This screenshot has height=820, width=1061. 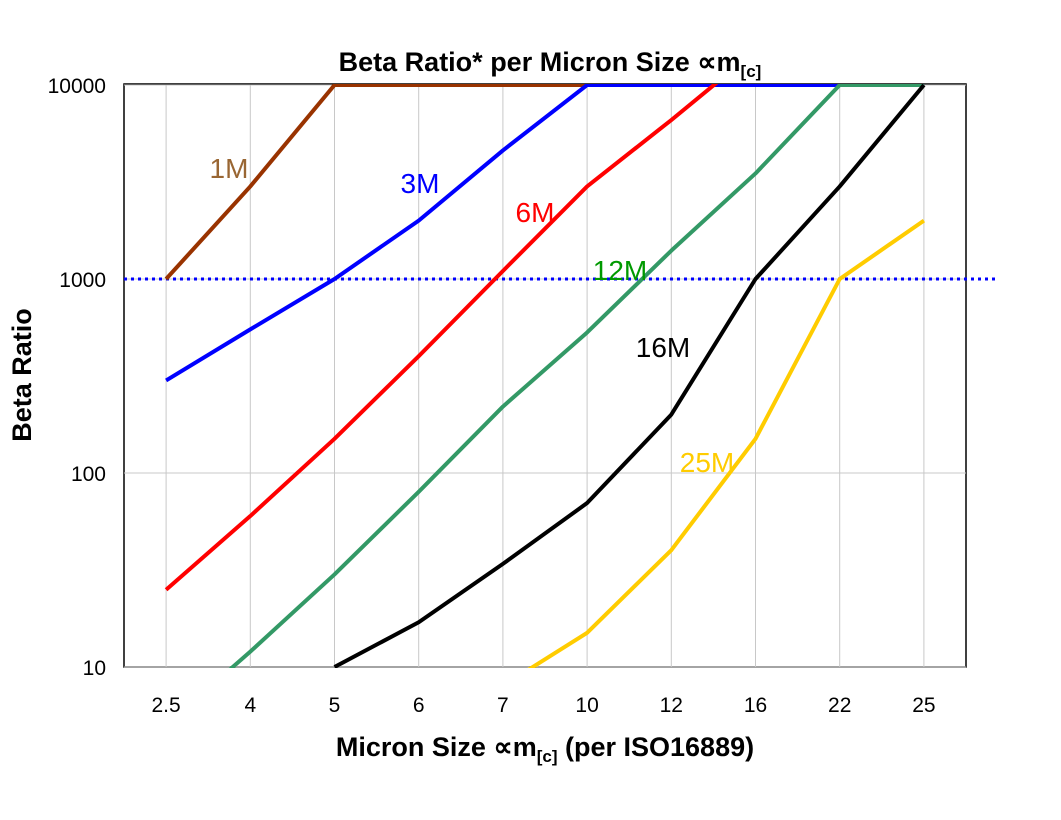 What do you see at coordinates (755, 705) in the screenshot?
I see `x-tick-label: 16` at bounding box center [755, 705].